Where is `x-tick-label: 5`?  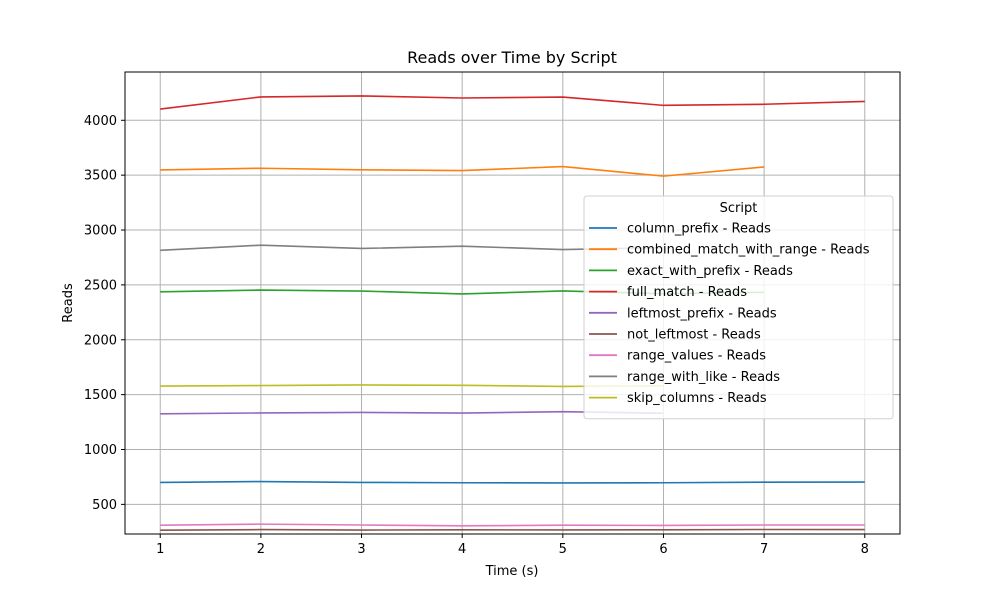 x-tick-label: 5 is located at coordinates (563, 549).